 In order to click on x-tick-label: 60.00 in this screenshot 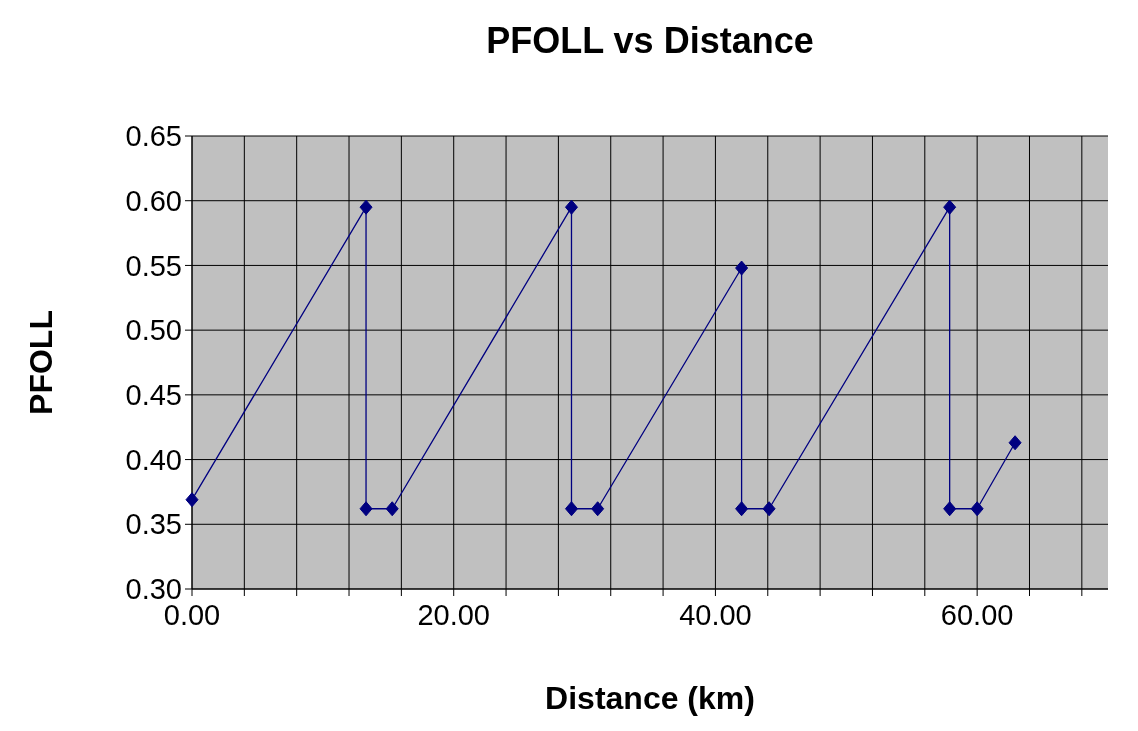, I will do `click(977, 615)`.